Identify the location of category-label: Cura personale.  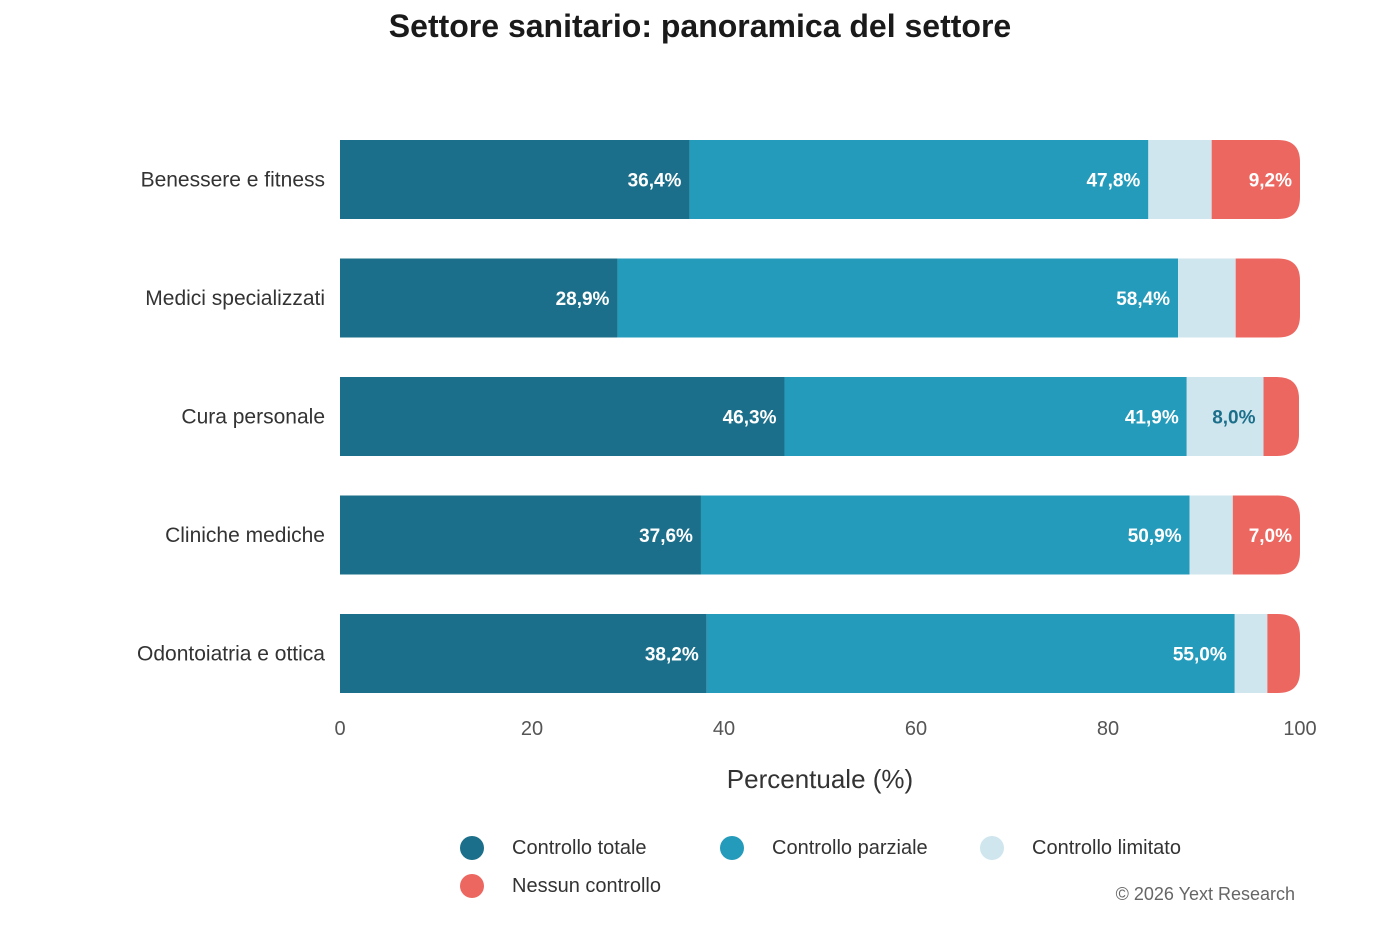
(253, 417).